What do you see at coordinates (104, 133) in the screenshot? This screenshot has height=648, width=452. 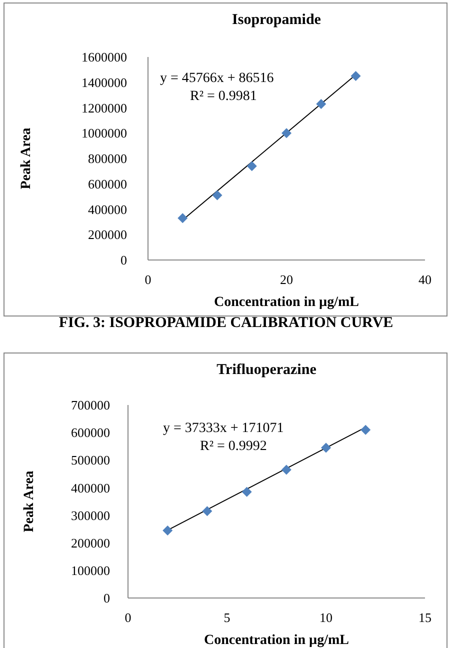 I see `y-tick-label: 1000000` at bounding box center [104, 133].